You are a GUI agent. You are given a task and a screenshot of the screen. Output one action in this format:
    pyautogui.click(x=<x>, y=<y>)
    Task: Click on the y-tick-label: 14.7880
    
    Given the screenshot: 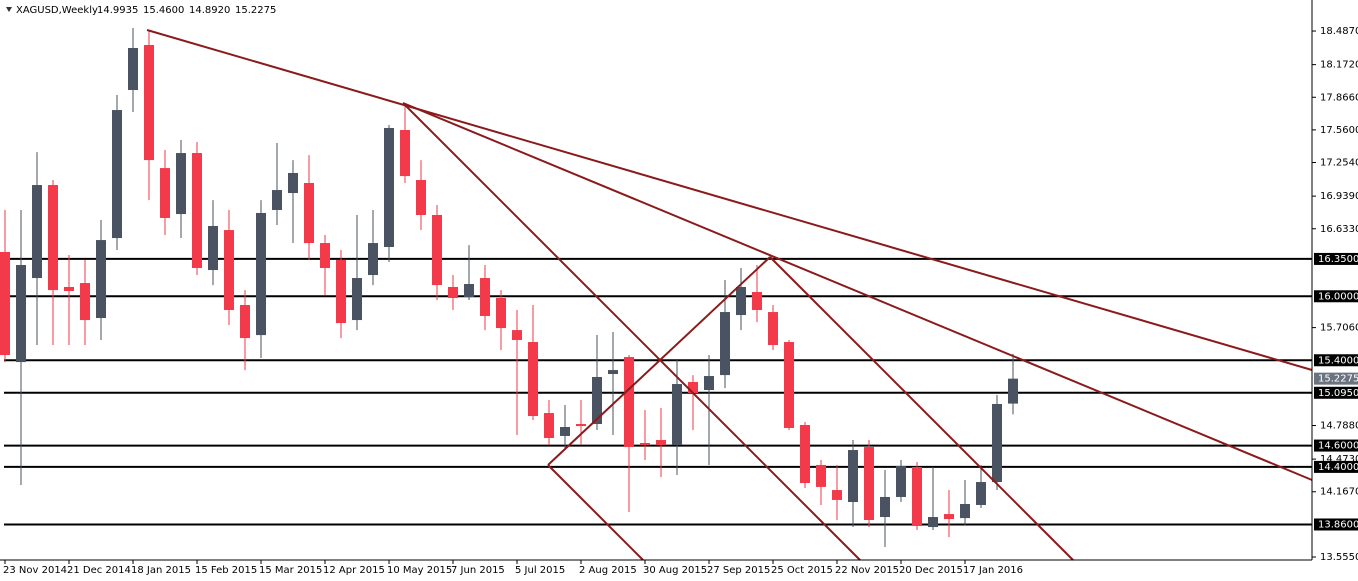 What is the action you would take?
    pyautogui.click(x=1339, y=426)
    